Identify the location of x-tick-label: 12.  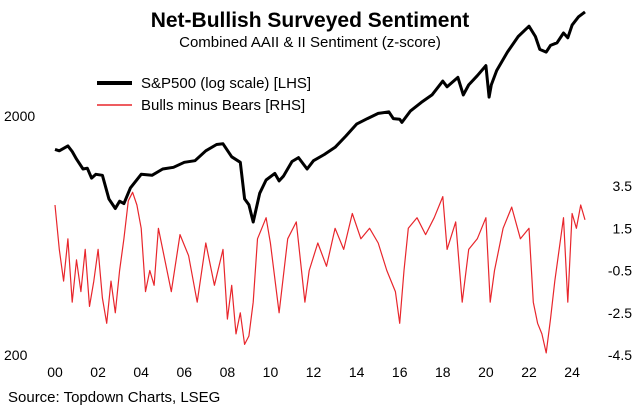
(314, 372).